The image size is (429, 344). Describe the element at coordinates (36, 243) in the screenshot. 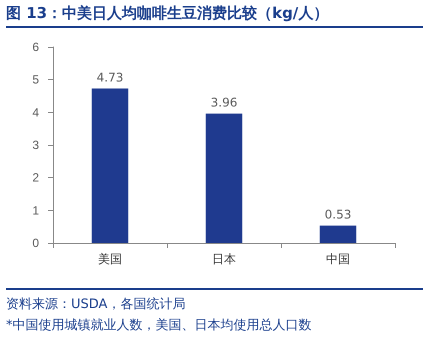

I see `y-tick-label: 0` at that location.